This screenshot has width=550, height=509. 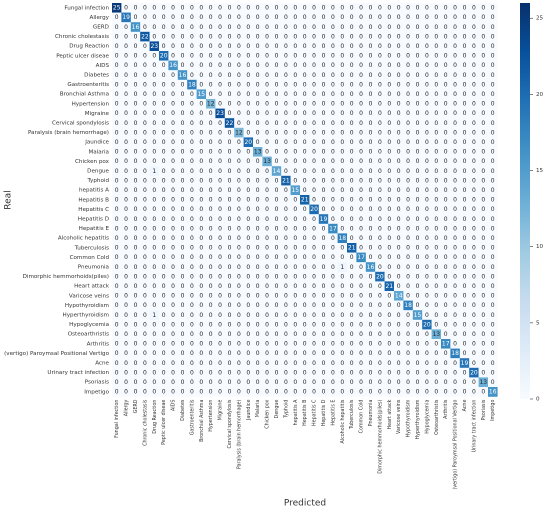 I want to click on colorbar-tick-label: 15, so click(x=540, y=171).